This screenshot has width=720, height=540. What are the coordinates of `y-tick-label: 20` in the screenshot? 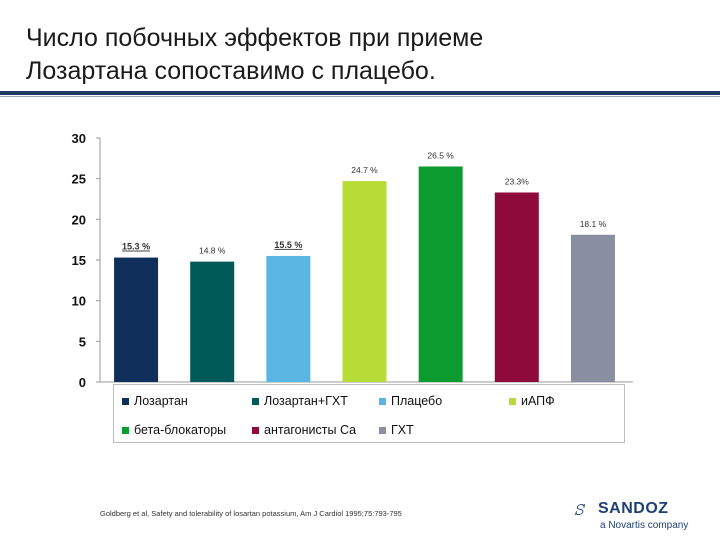 It's located at (79, 219).